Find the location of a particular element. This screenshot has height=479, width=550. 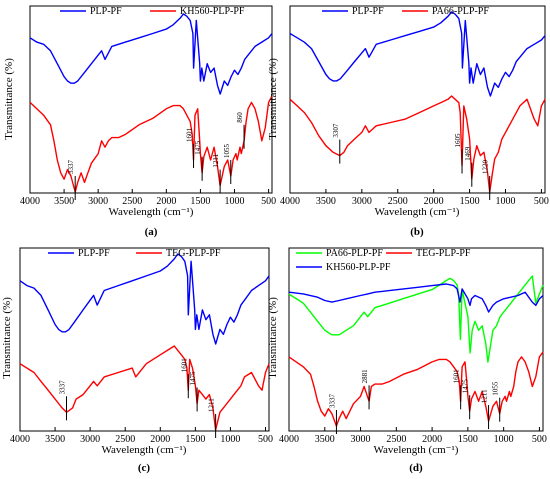

series-layer is located at coordinates (416, 351).